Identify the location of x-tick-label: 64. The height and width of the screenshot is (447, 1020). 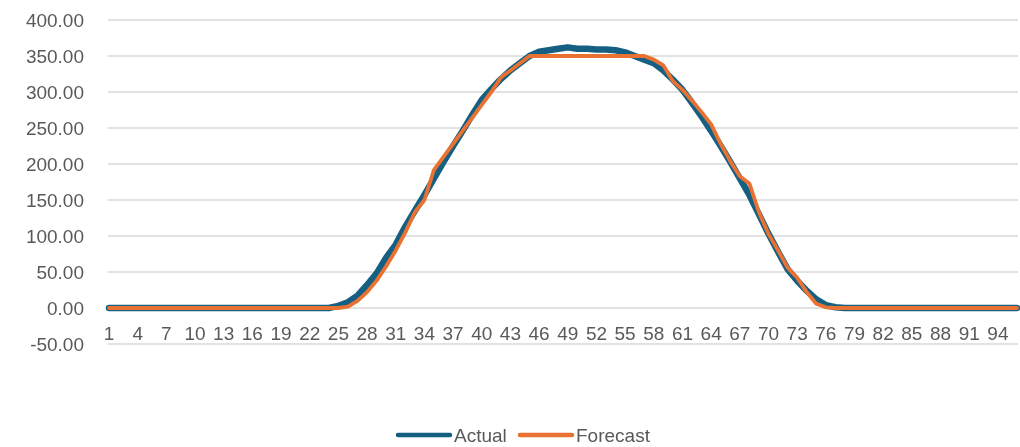
(711, 333).